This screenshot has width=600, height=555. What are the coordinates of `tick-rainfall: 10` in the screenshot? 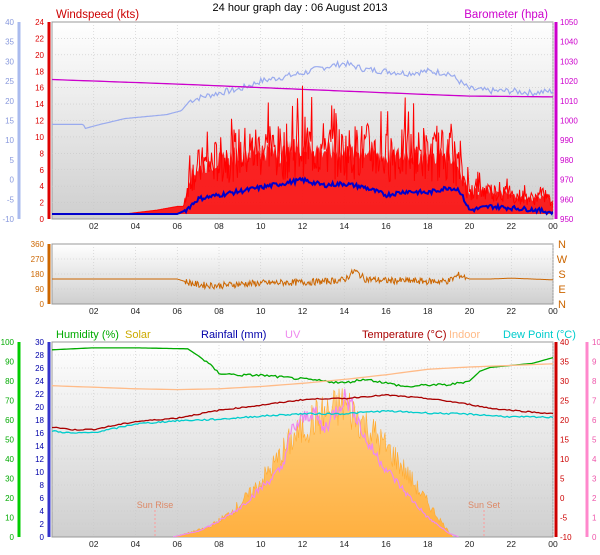 It's located at (39, 472).